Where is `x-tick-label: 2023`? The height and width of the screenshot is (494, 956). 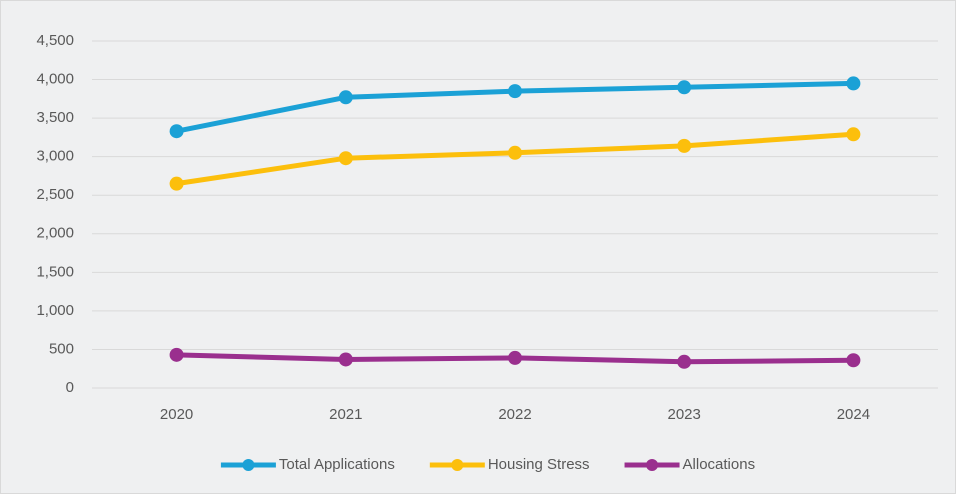
x-tick-label: 2023 is located at coordinates (684, 414).